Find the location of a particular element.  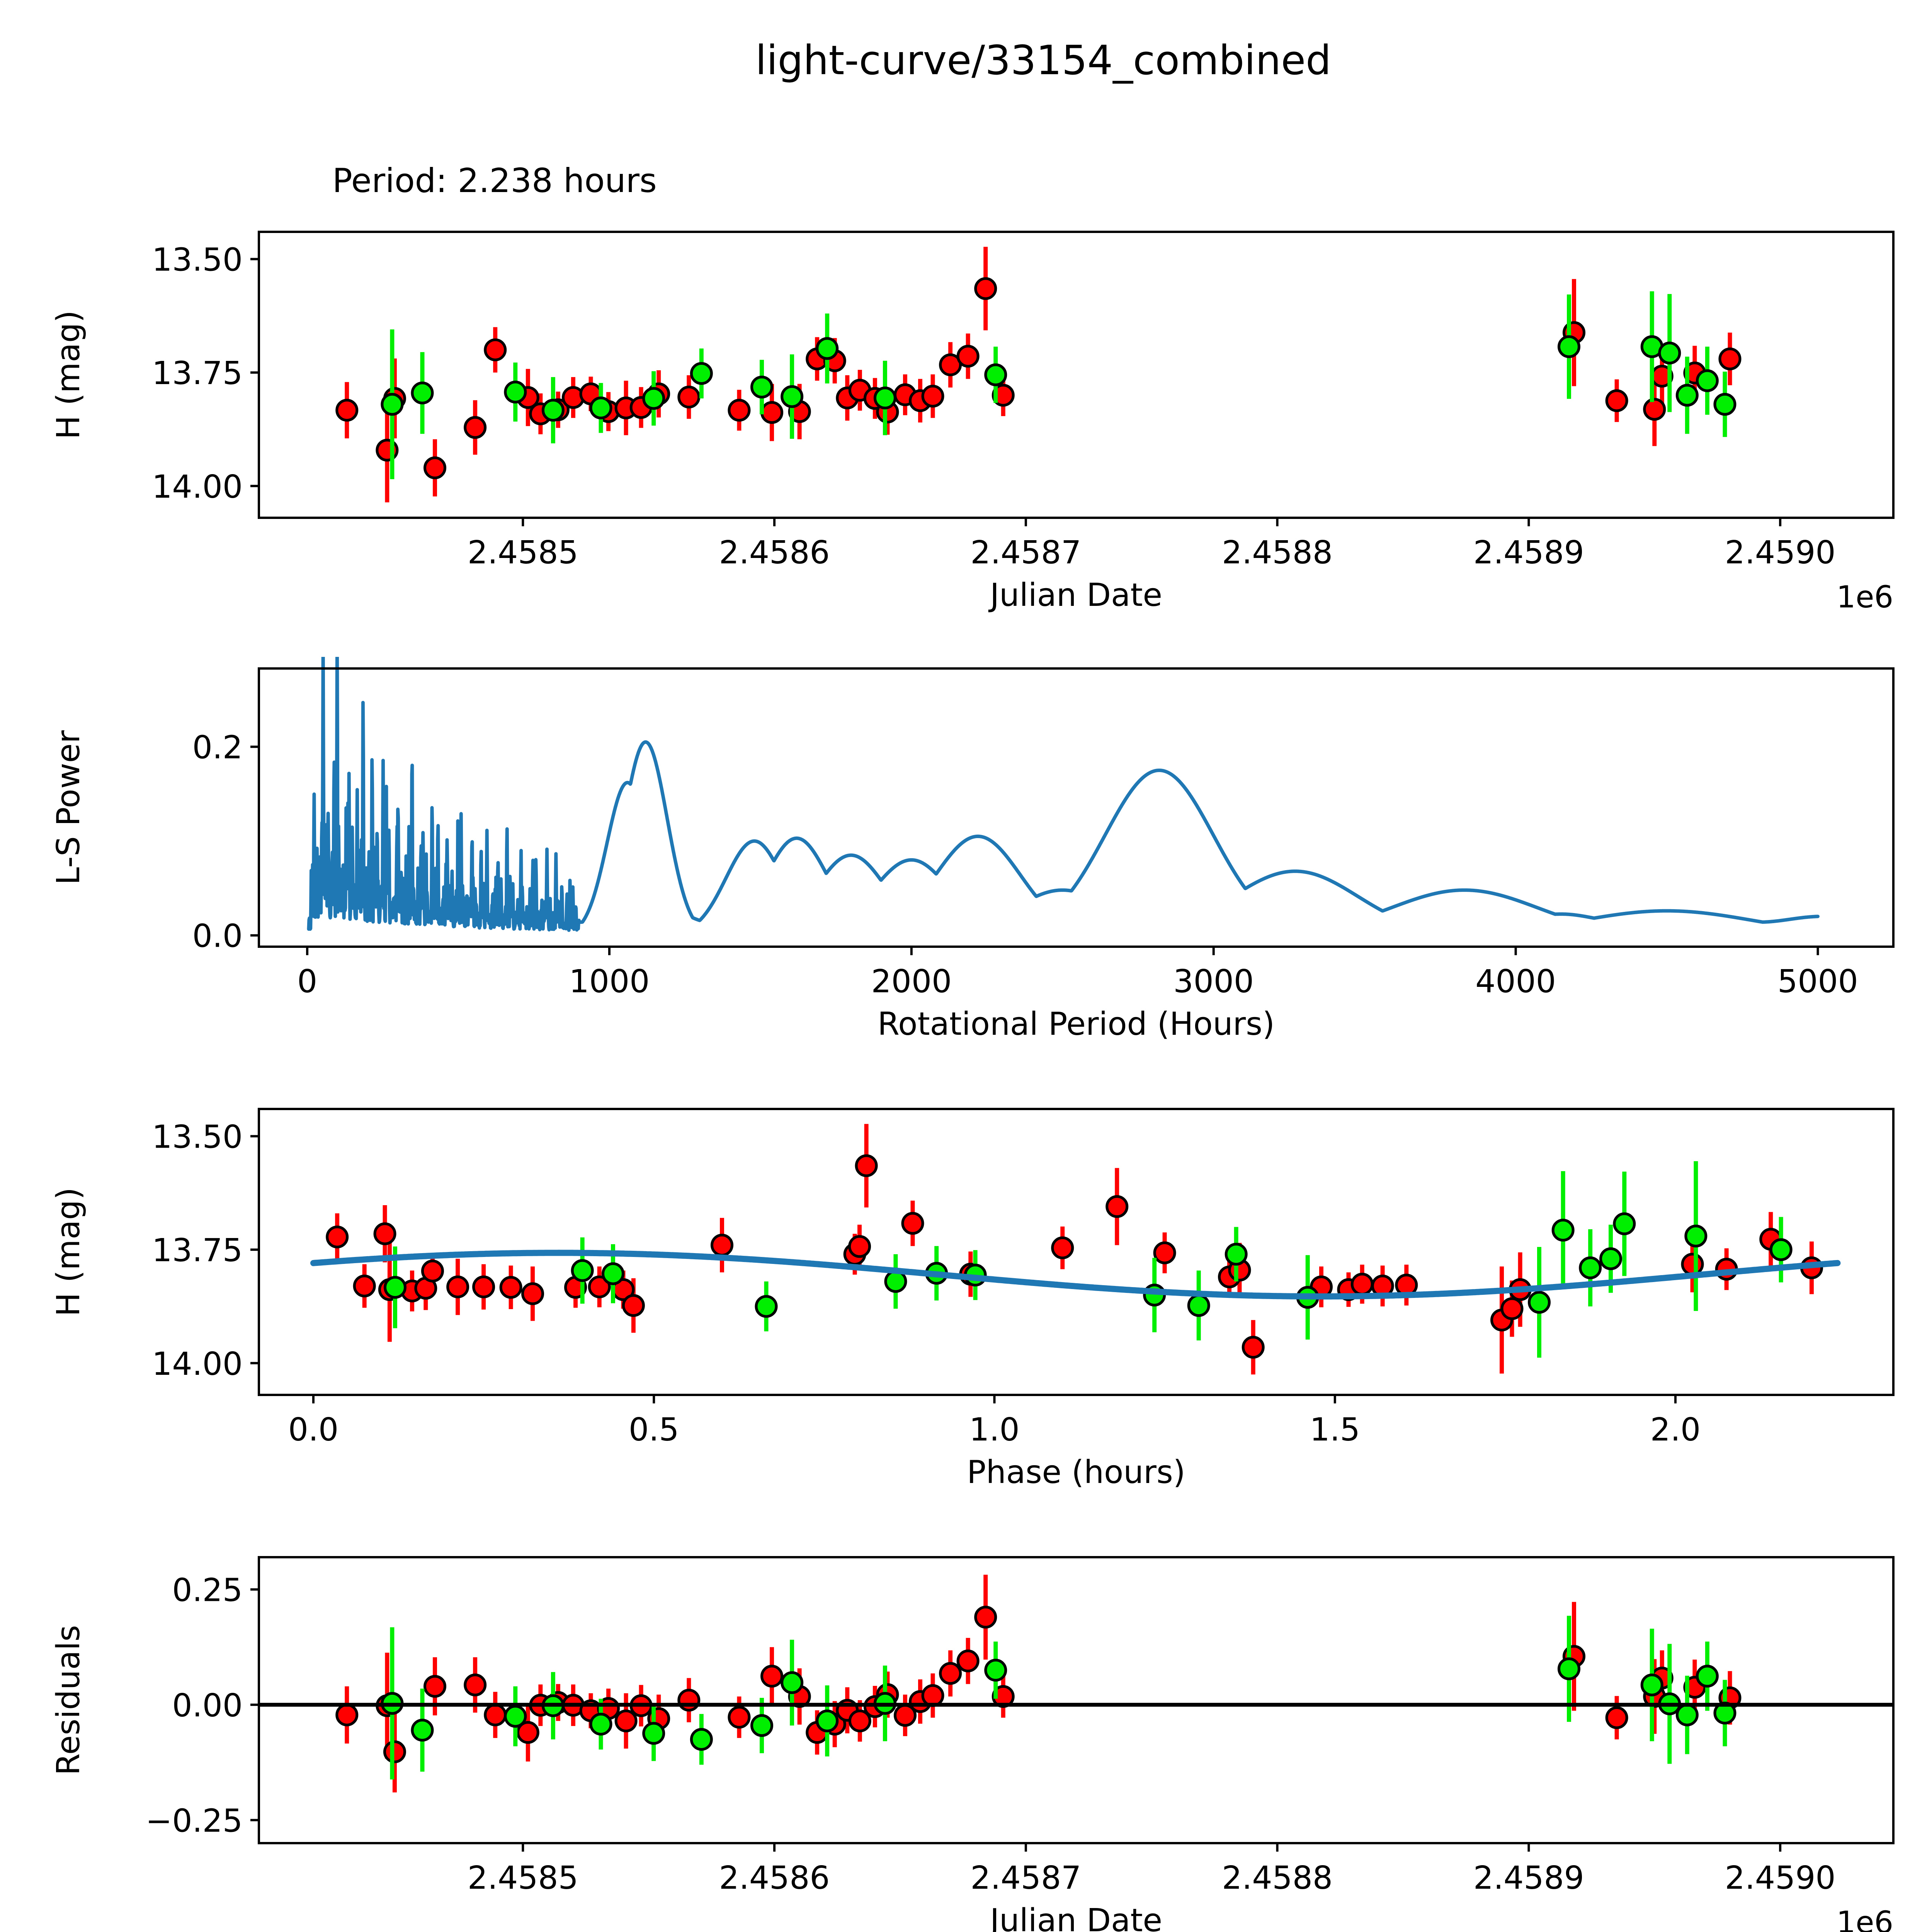

plot-frame is located at coordinates (1077, 1700).